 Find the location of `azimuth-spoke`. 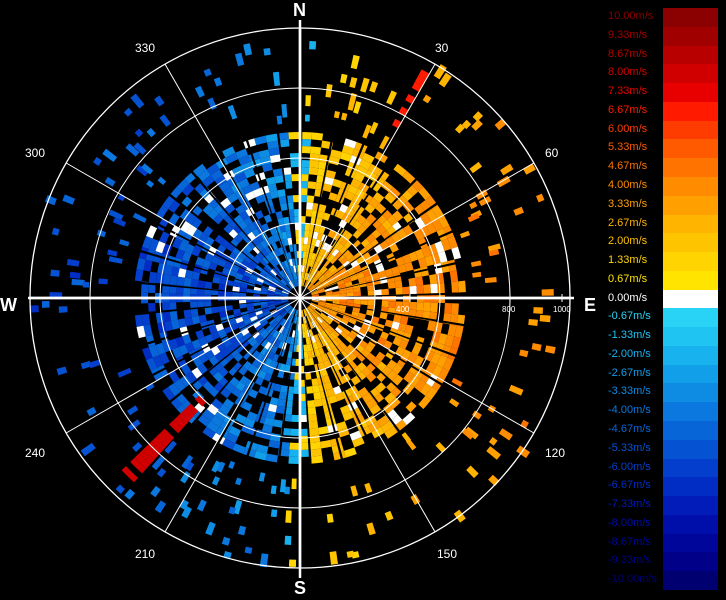

azimuth-spoke is located at coordinates (232, 415).